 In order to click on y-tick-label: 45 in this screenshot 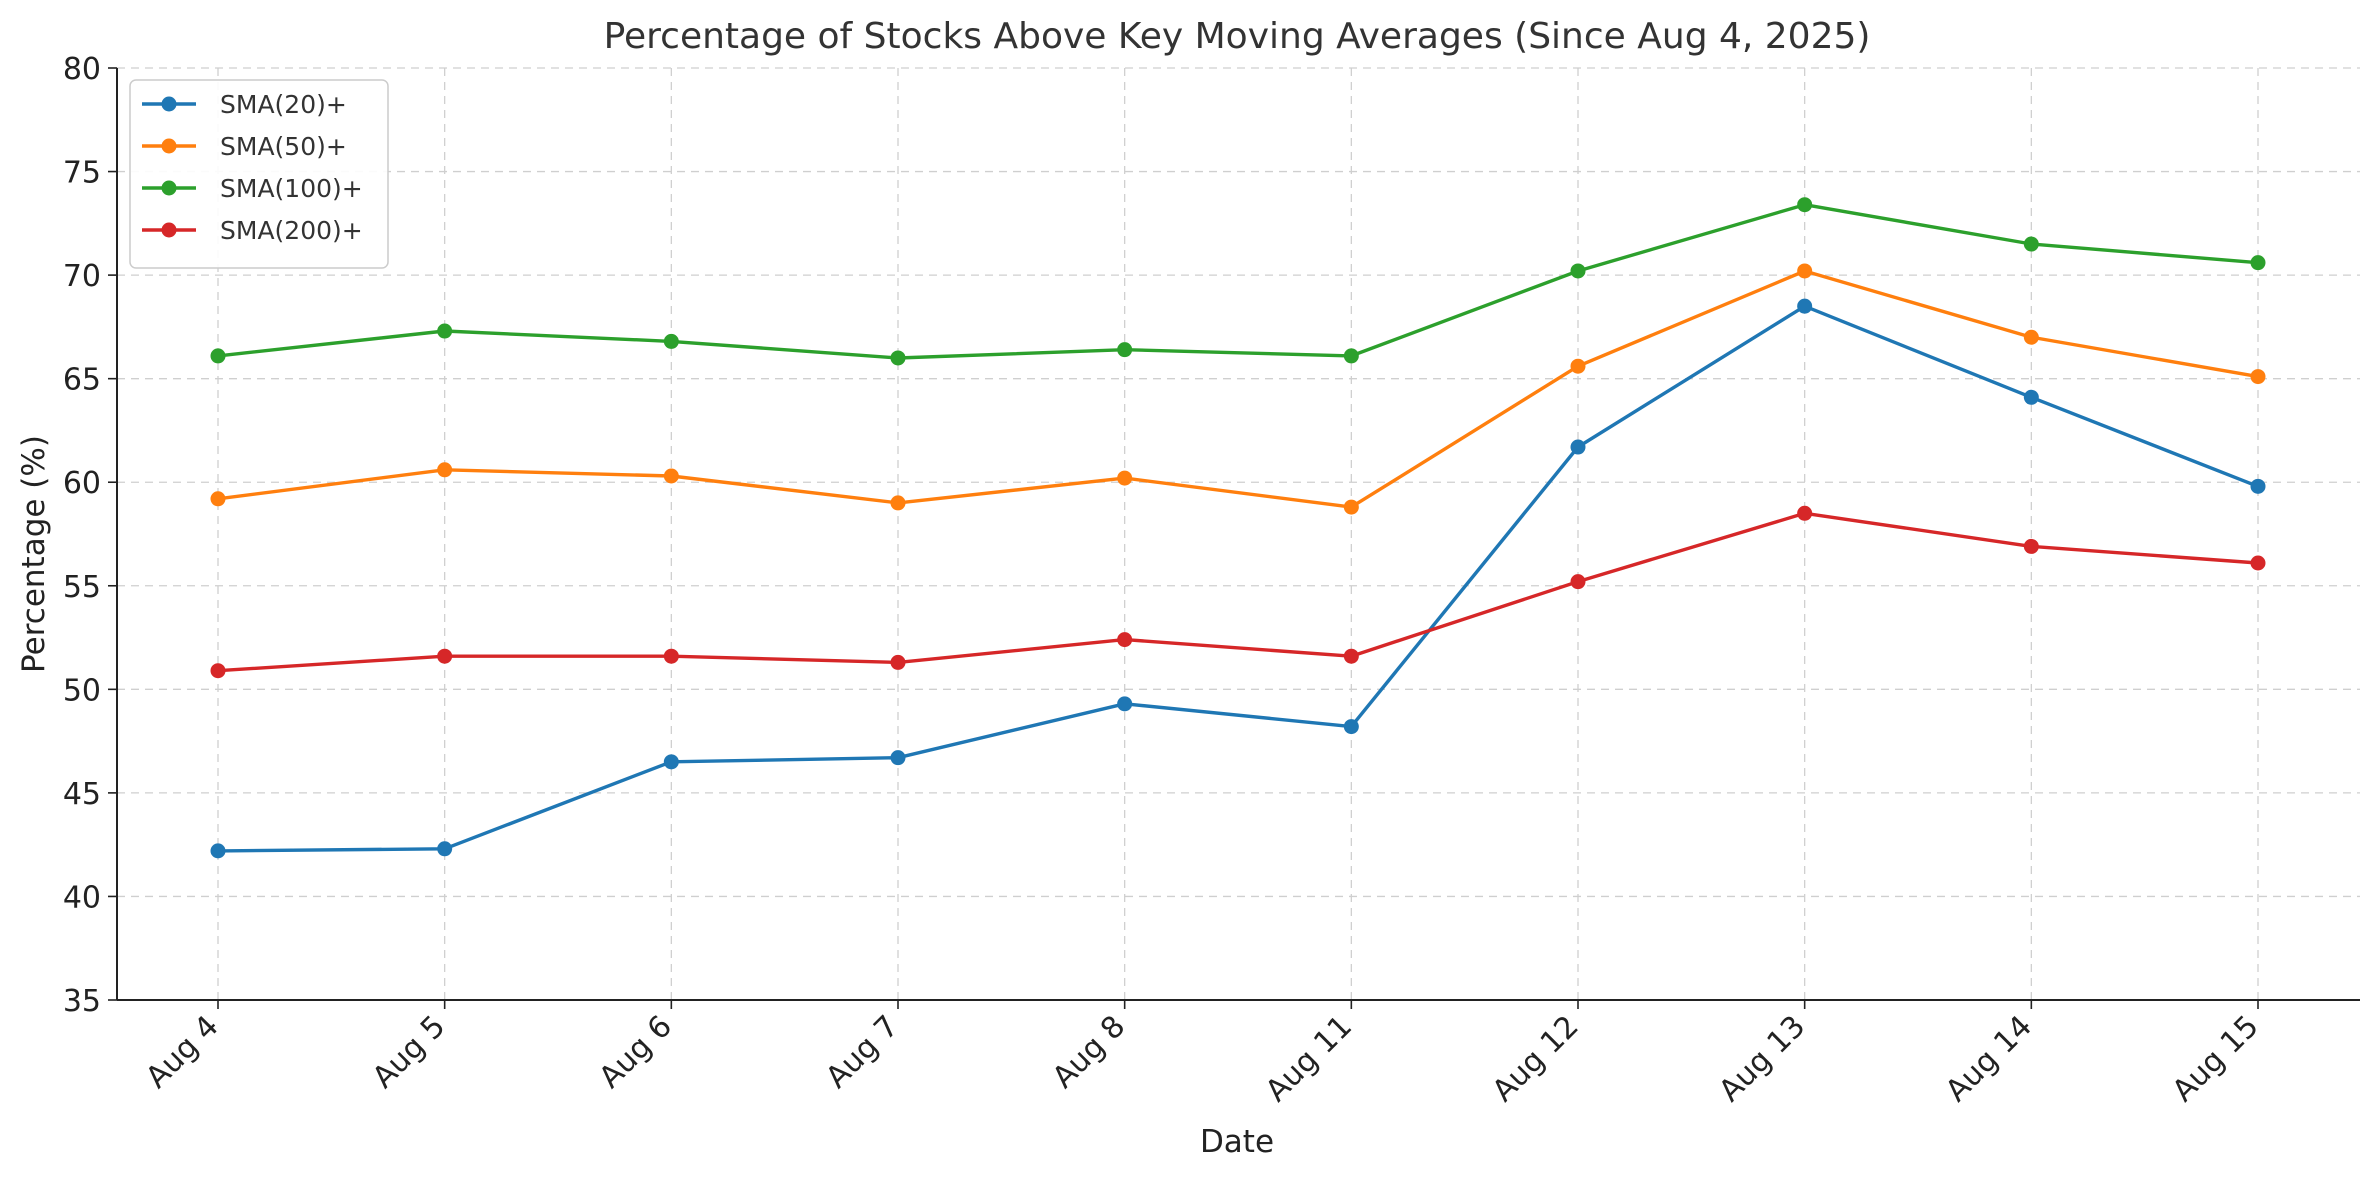, I will do `click(82, 794)`.